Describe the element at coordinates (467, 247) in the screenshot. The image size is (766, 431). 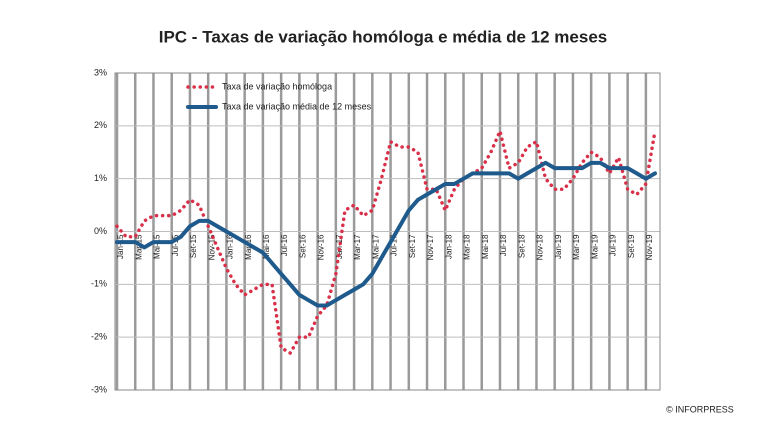
I see `x-tick-label: Mar-18` at that location.